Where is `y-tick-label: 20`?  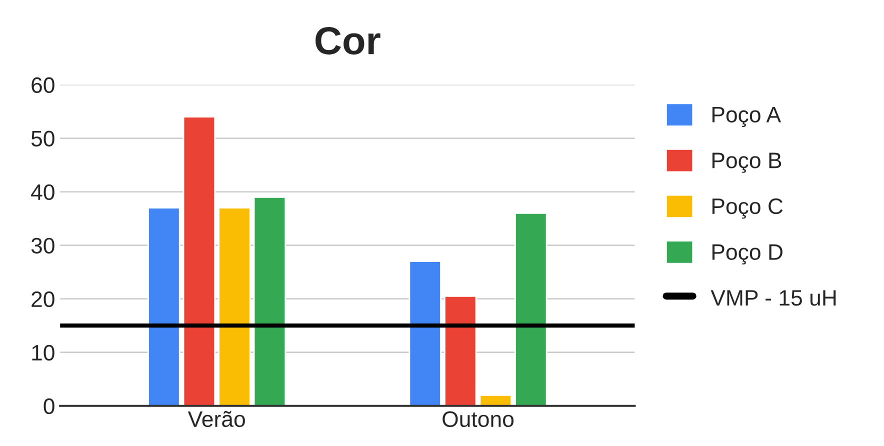 y-tick-label: 20 is located at coordinates (43, 299).